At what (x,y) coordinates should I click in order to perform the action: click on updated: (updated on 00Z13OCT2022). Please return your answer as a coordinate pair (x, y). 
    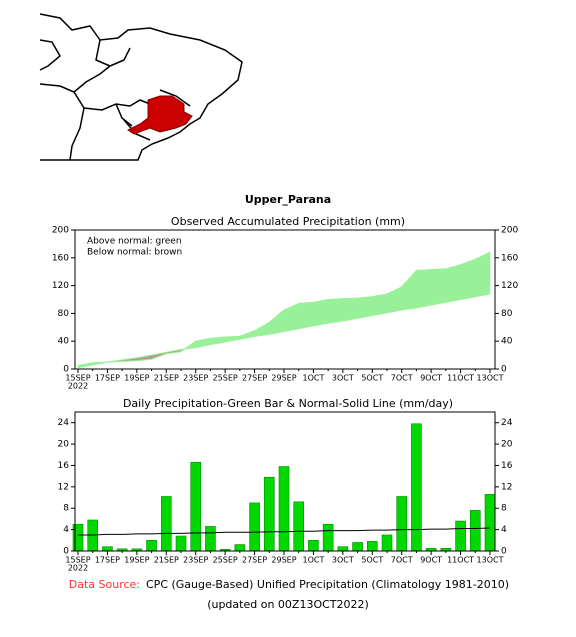
    Looking at the image, I should click on (288, 604).